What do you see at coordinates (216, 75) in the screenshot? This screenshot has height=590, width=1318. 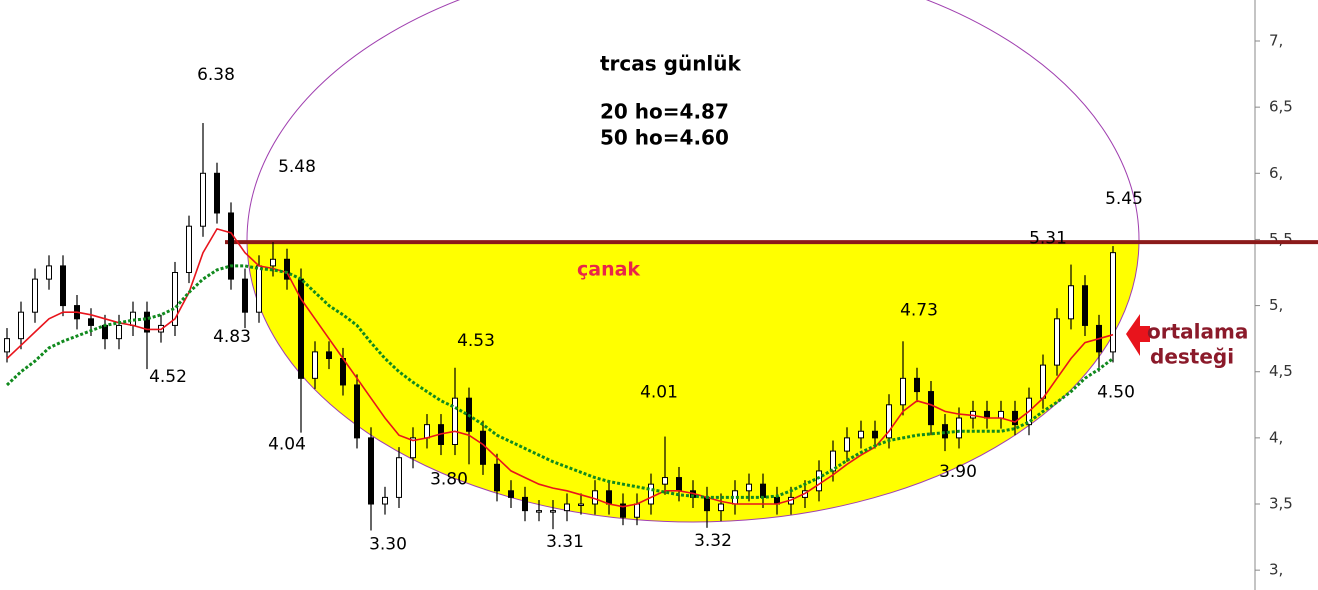 I see `price-annotation: 6.38` at bounding box center [216, 75].